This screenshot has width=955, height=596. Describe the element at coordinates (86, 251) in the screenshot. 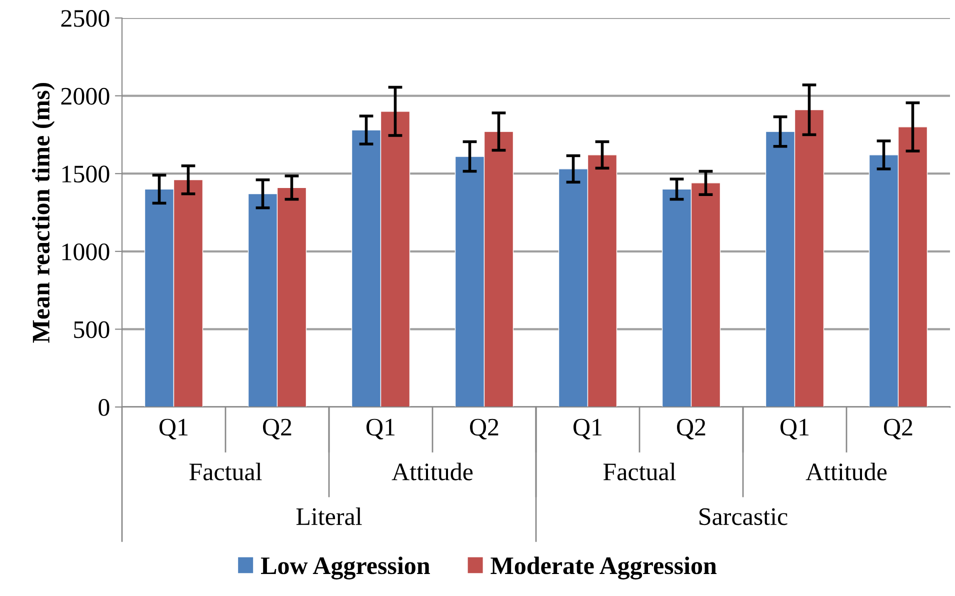

I see `y-tick-label: 1000` at that location.